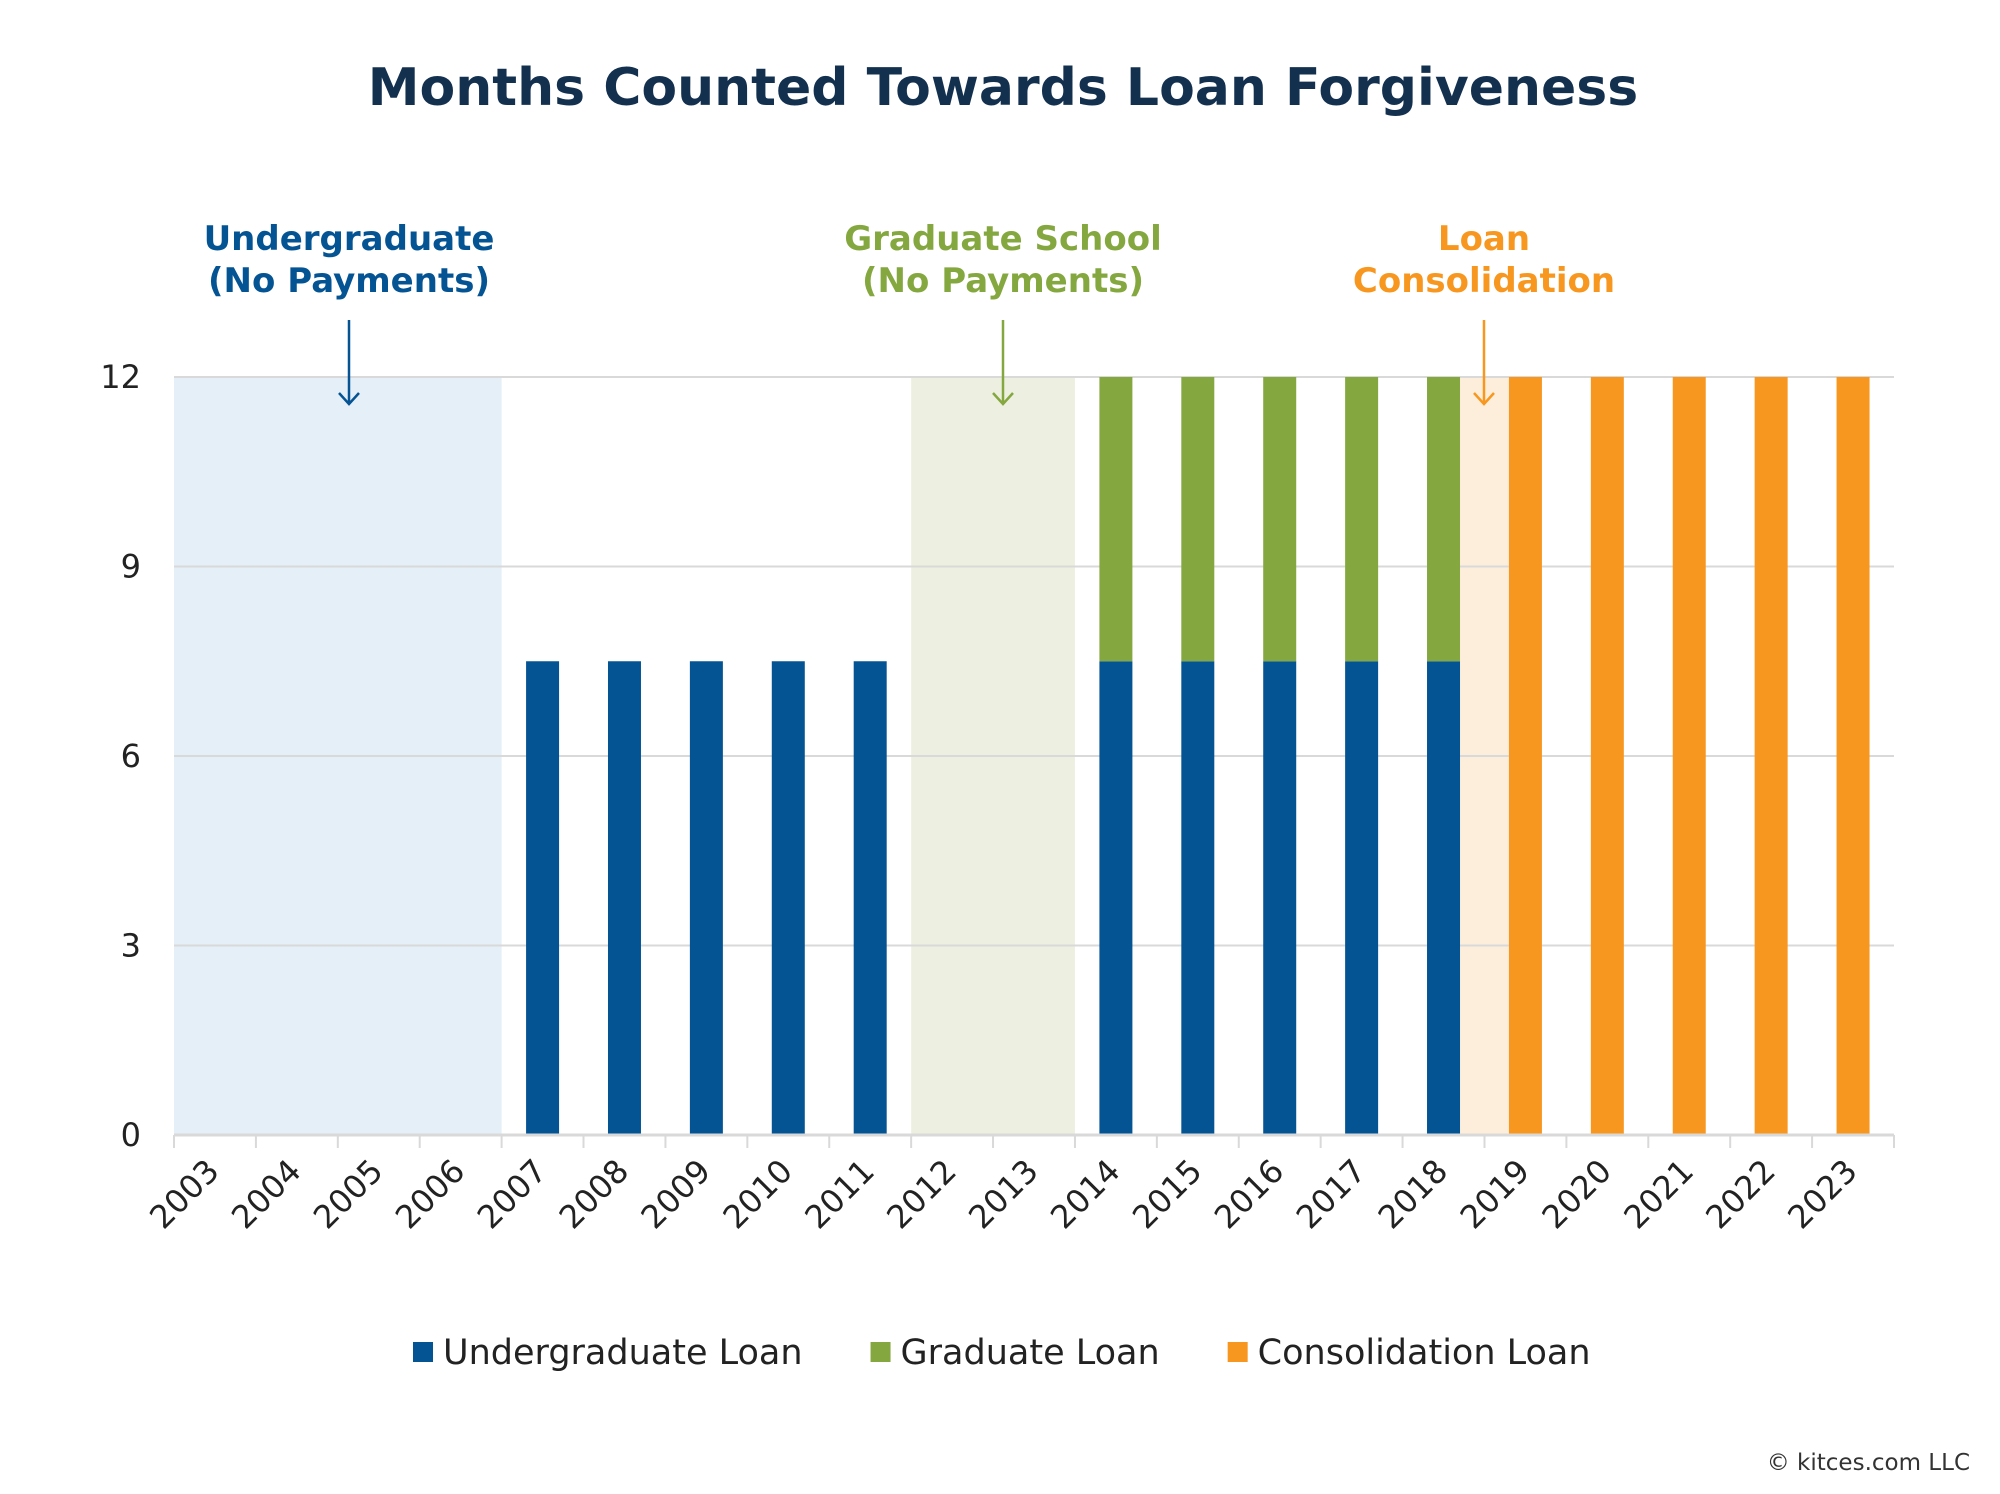 This screenshot has height=1494, width=2000. What do you see at coordinates (131, 756) in the screenshot?
I see `y-tick-label: 6` at bounding box center [131, 756].